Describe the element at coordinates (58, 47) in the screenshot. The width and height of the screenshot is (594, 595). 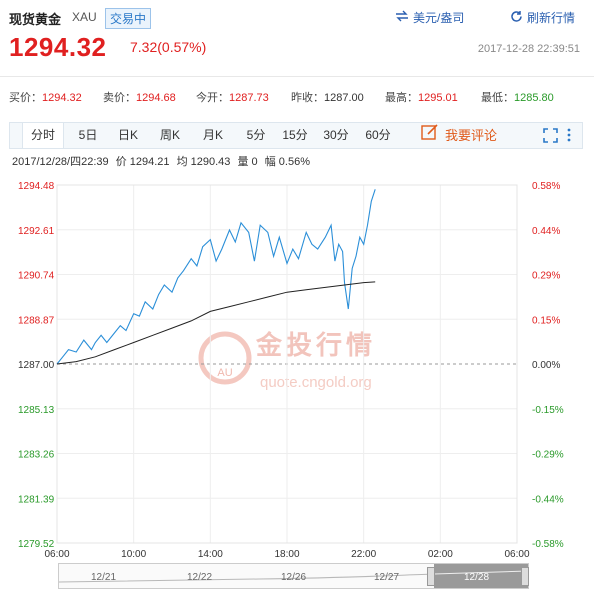
I see `current-price: 1294.32` at that location.